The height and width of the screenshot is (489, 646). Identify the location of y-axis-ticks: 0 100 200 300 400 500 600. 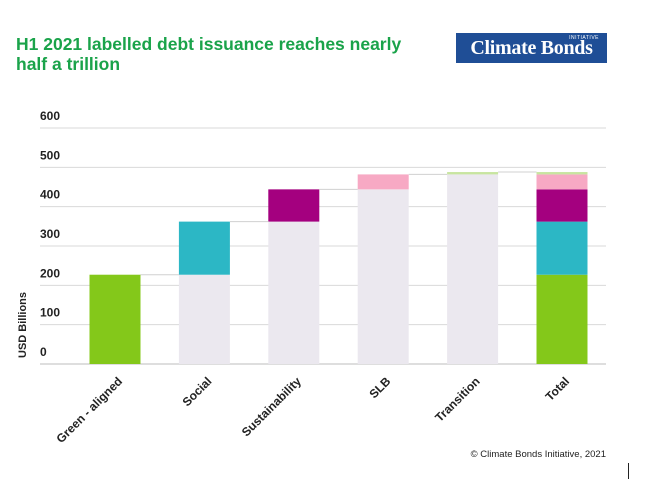
(50, 234).